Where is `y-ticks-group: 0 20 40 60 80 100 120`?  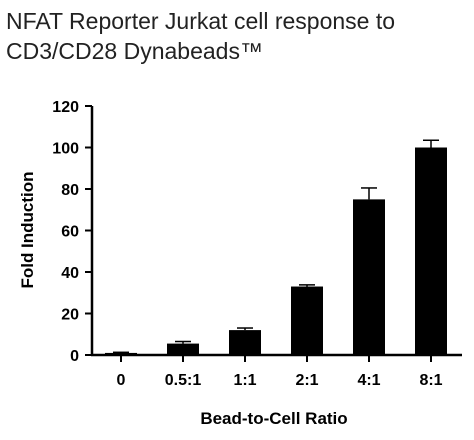
y-ticks-group: 0 20 40 60 80 100 120 is located at coordinates (72, 232).